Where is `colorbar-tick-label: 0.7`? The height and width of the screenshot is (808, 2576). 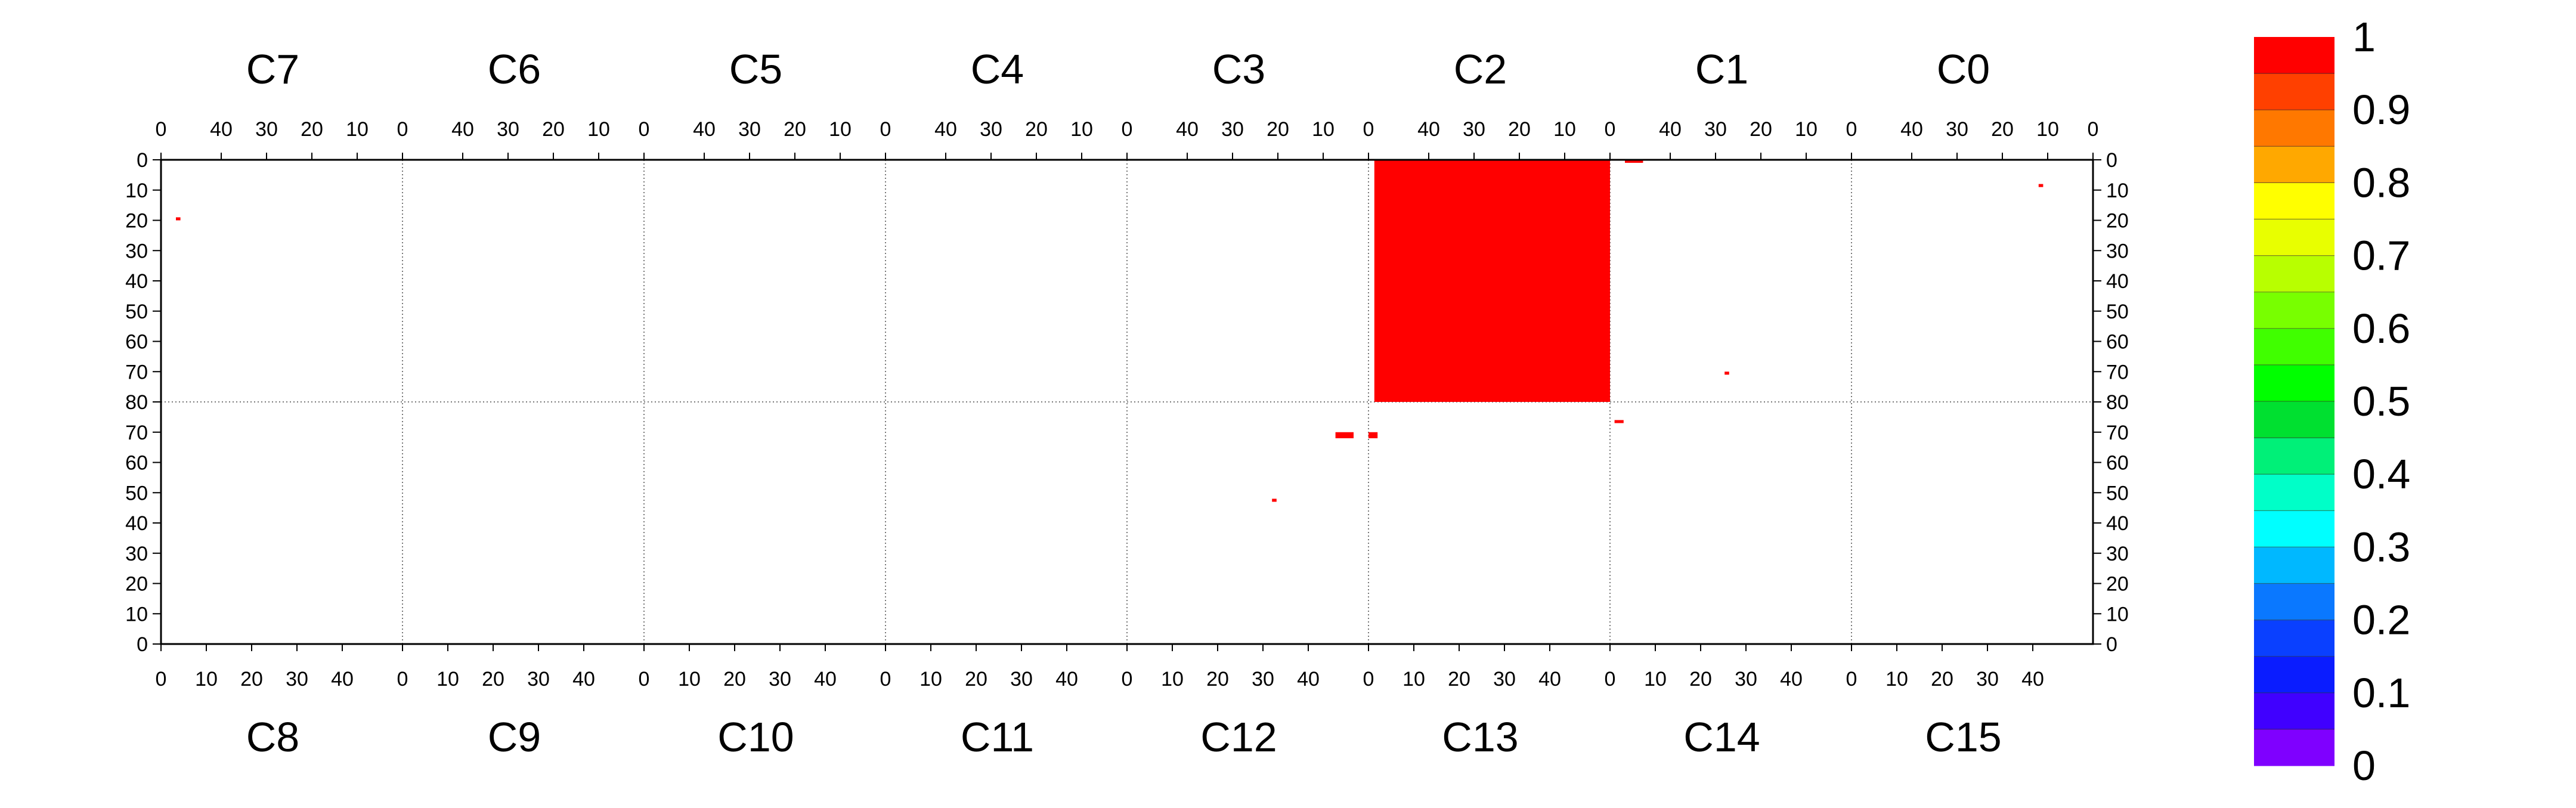
colorbar-tick-label: 0.7 is located at coordinates (2381, 256).